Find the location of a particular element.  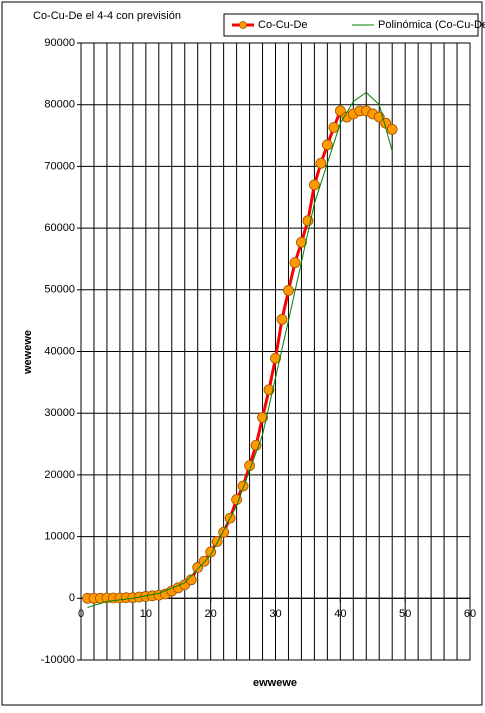

x-tick-label: 40 is located at coordinates (340, 614).